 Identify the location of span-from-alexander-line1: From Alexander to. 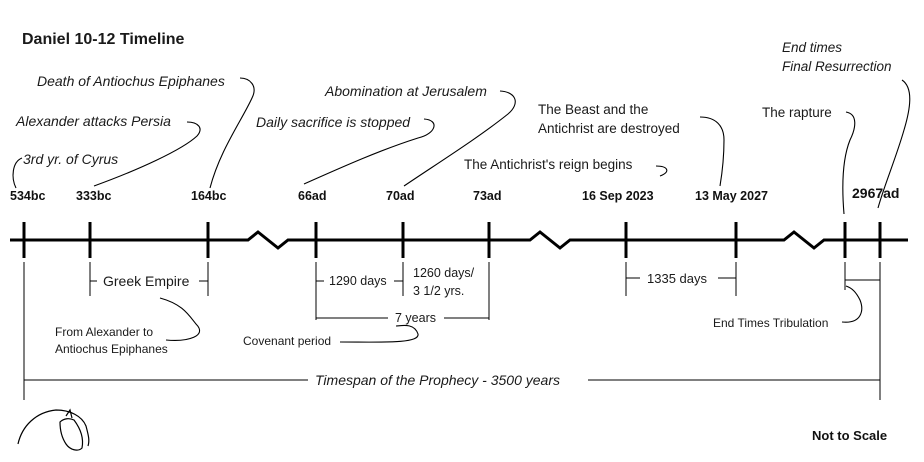
(104, 332).